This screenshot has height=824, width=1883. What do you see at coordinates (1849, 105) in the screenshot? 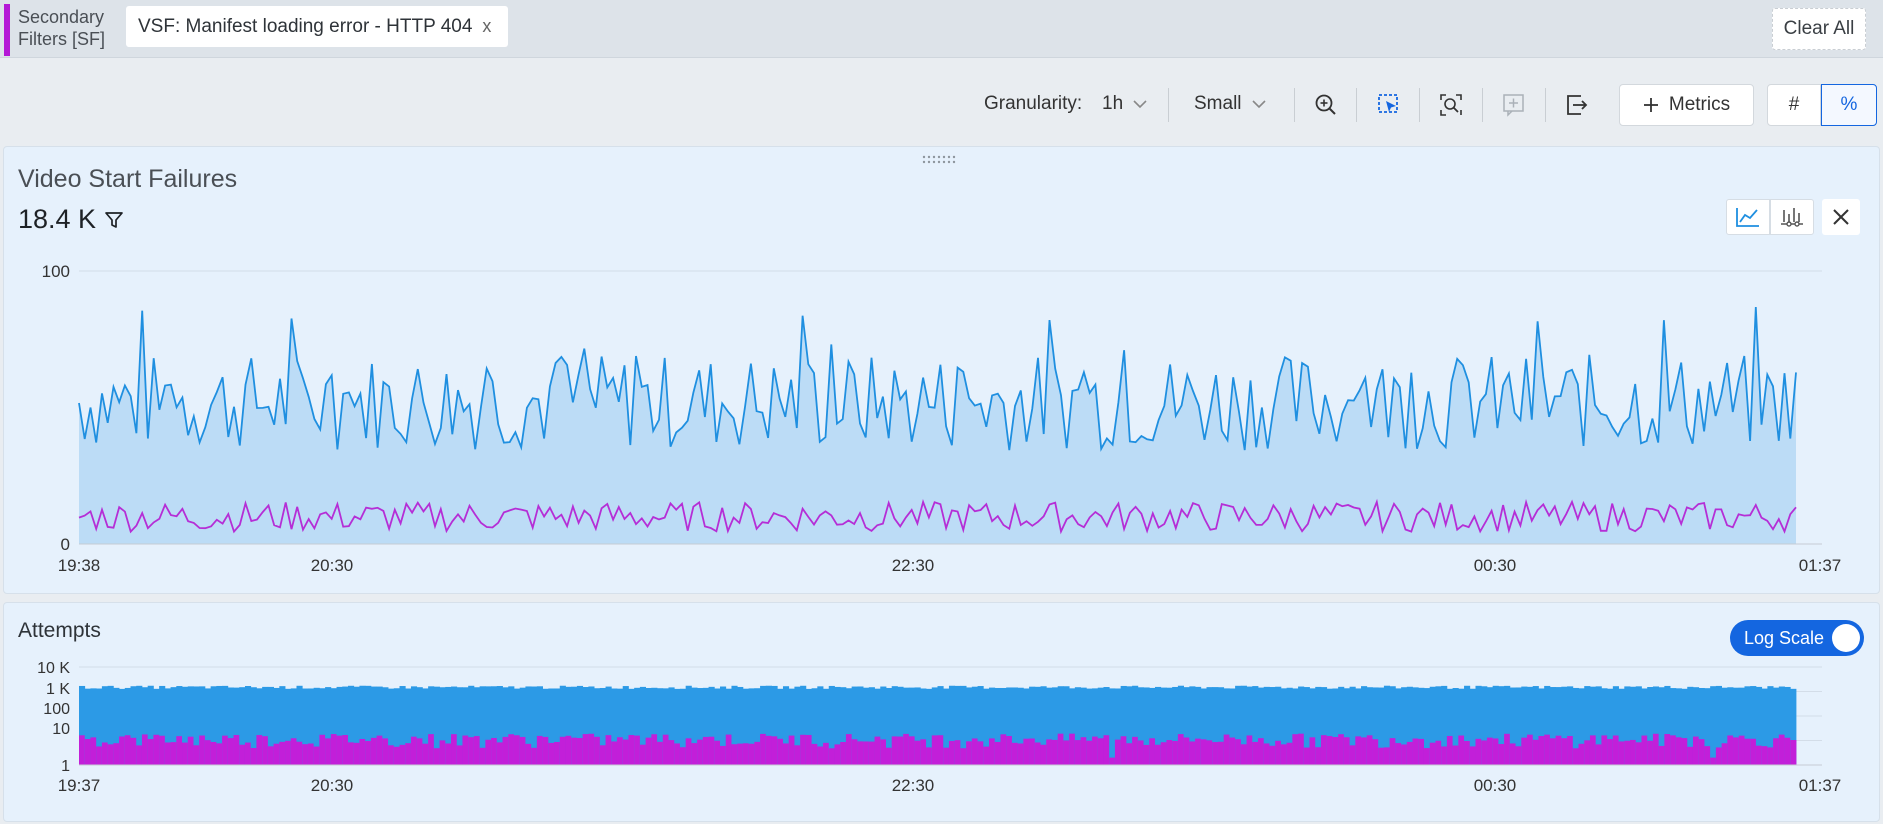
I see `percent-toggle-button: %` at bounding box center [1849, 105].